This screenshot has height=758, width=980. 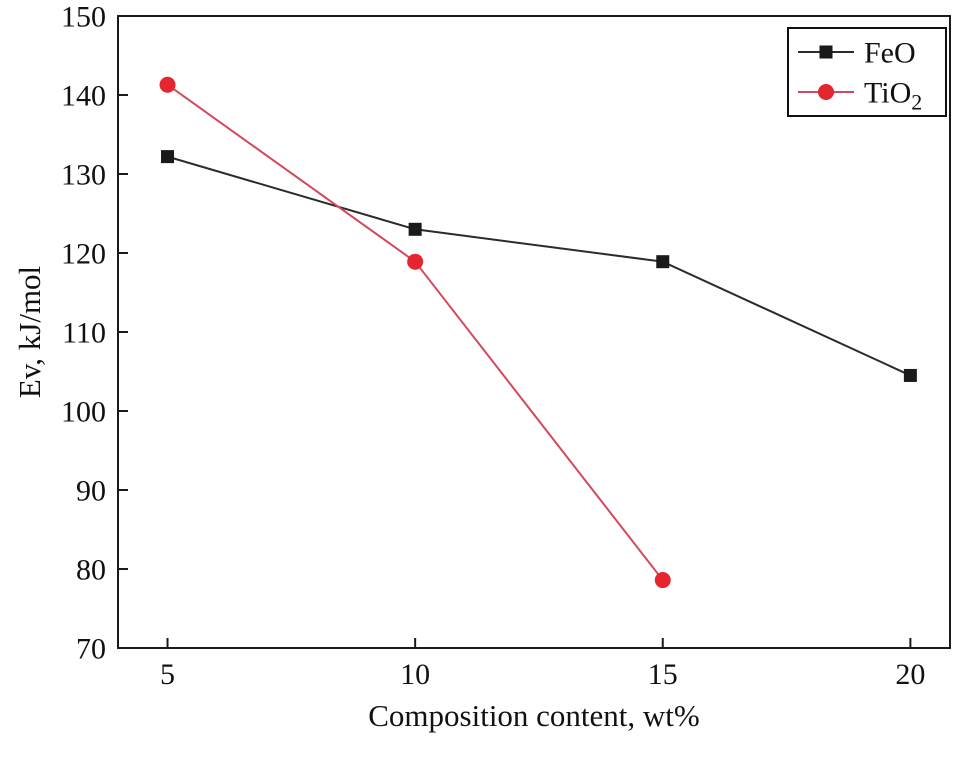 What do you see at coordinates (83, 96) in the screenshot?
I see `y-tick-label: 140` at bounding box center [83, 96].